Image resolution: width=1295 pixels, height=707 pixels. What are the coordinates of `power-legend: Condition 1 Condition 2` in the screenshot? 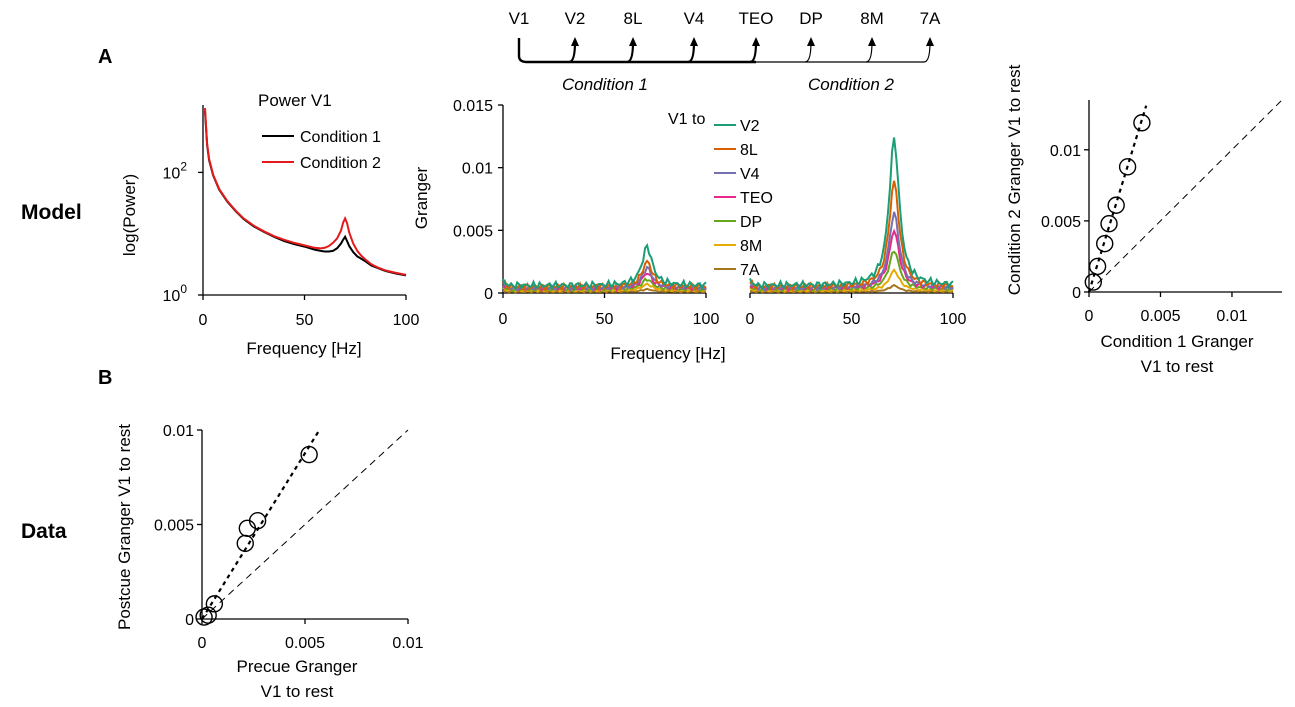 It's located at (321, 150).